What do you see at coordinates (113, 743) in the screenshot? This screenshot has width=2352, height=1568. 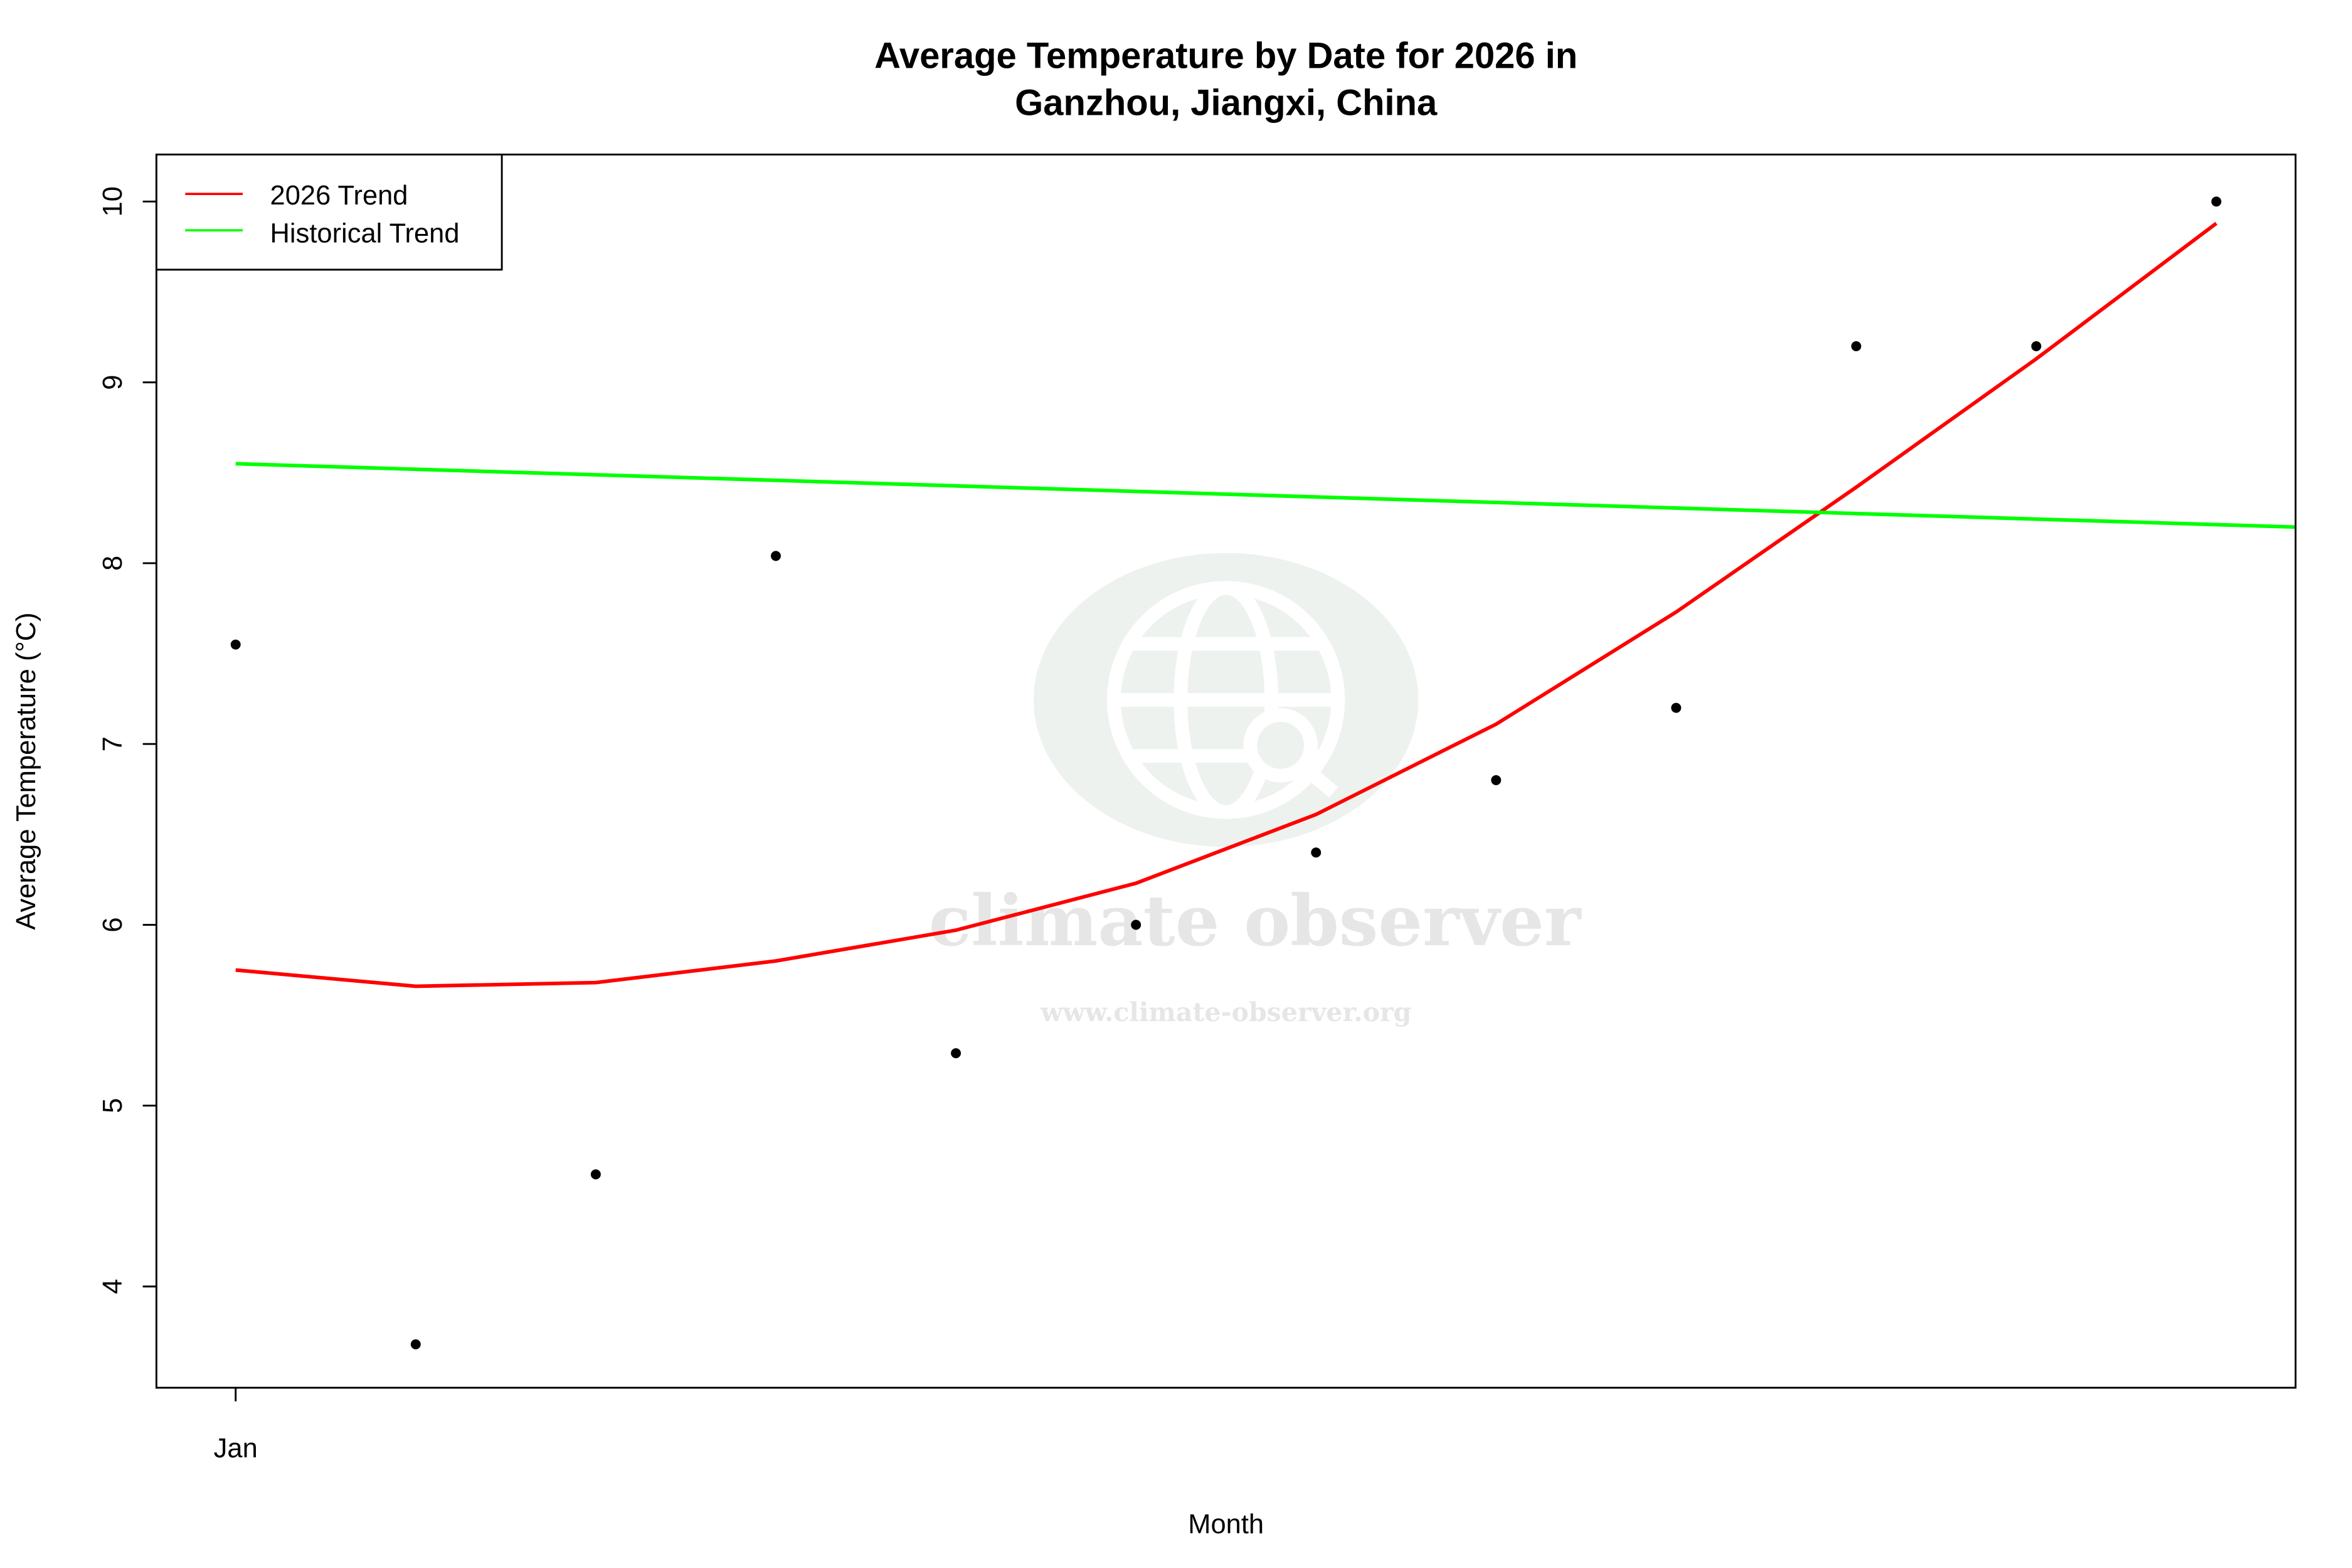 I see `y-tick-label: 7` at bounding box center [113, 743].